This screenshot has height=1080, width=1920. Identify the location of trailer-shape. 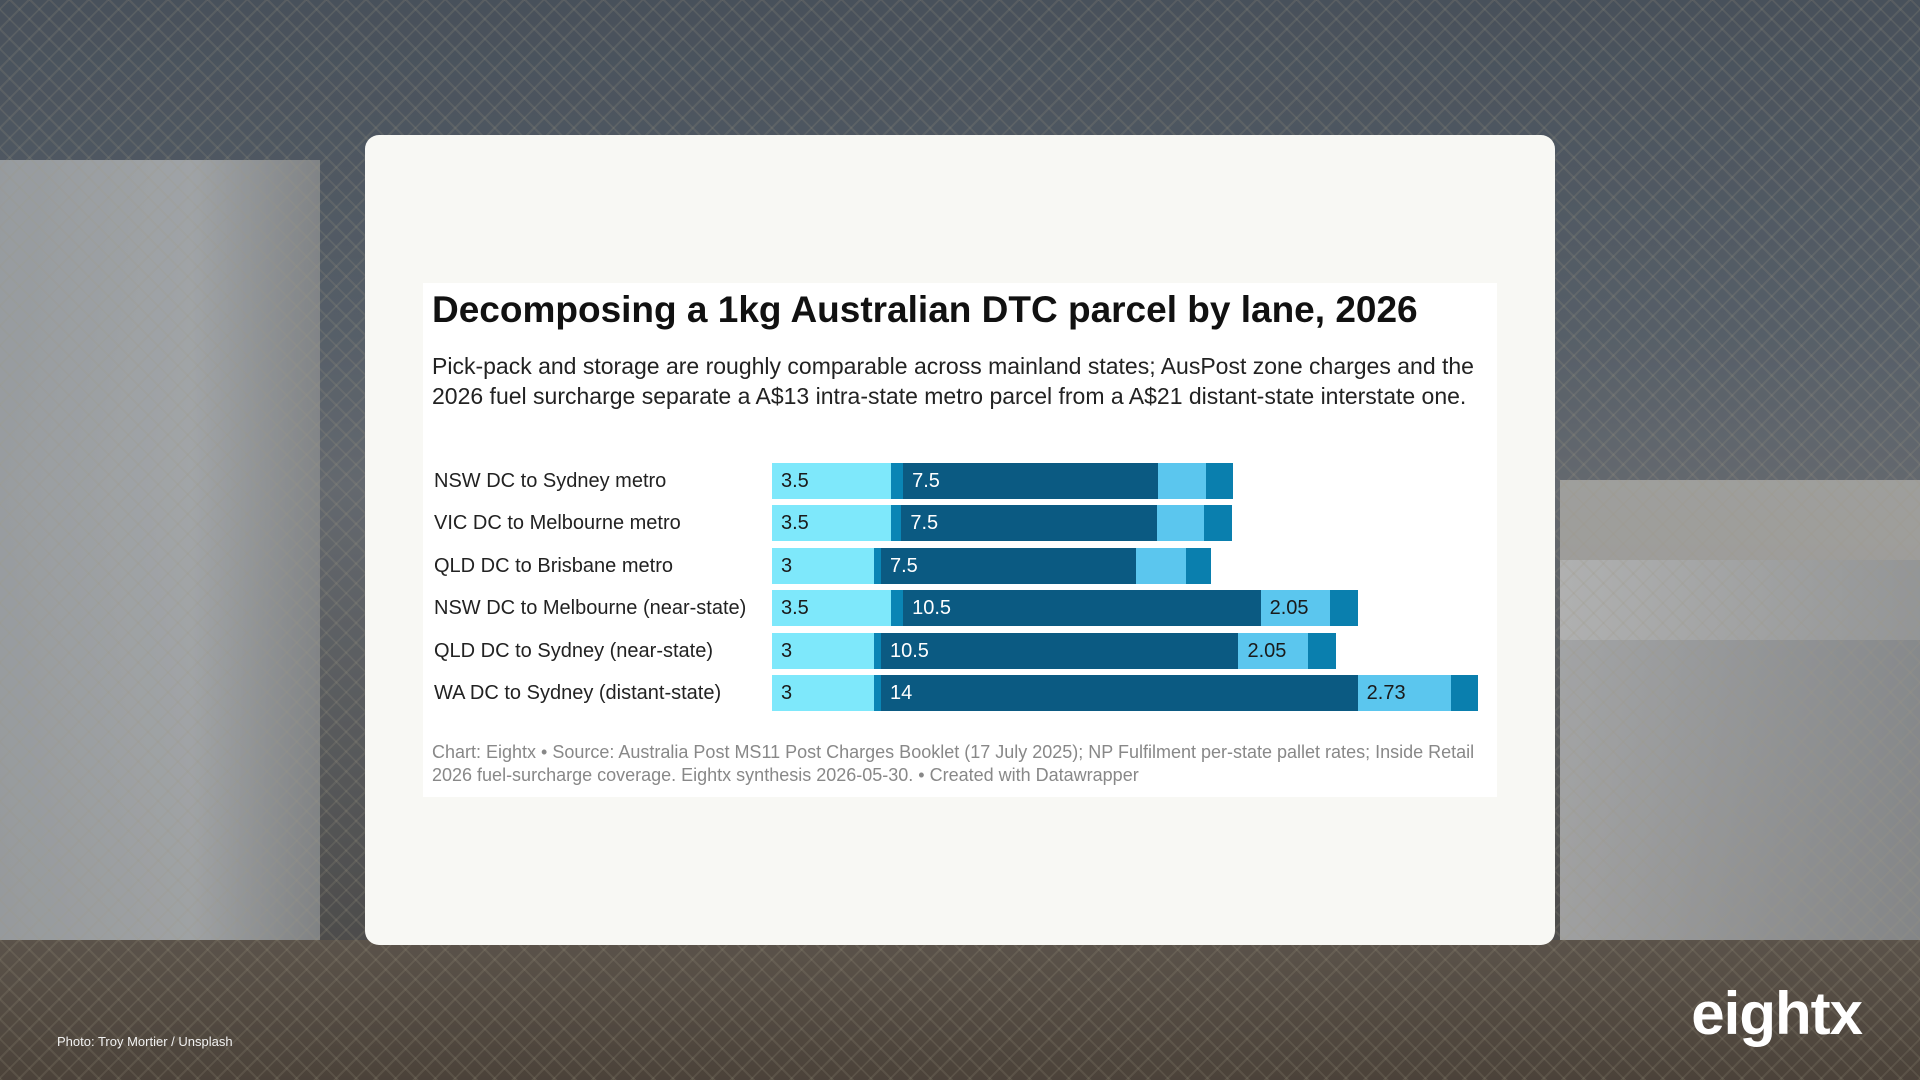
(160, 620).